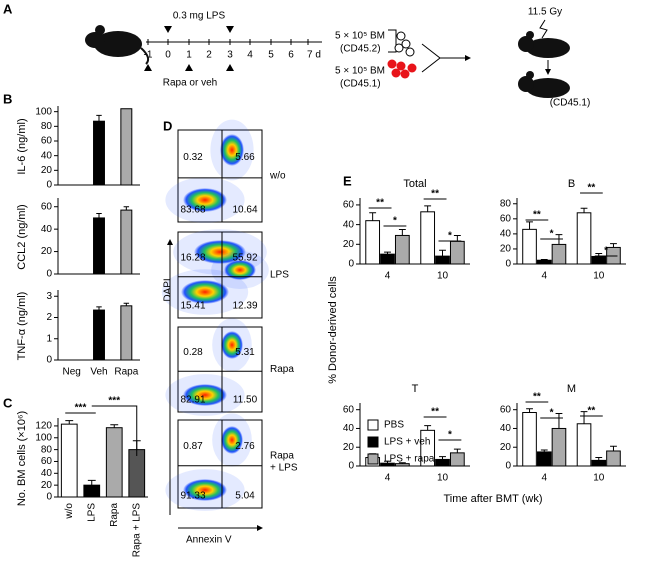 The width and height of the screenshot is (662, 578). Describe the element at coordinates (388, 276) in the screenshot. I see `x-tick-label: 4` at that location.